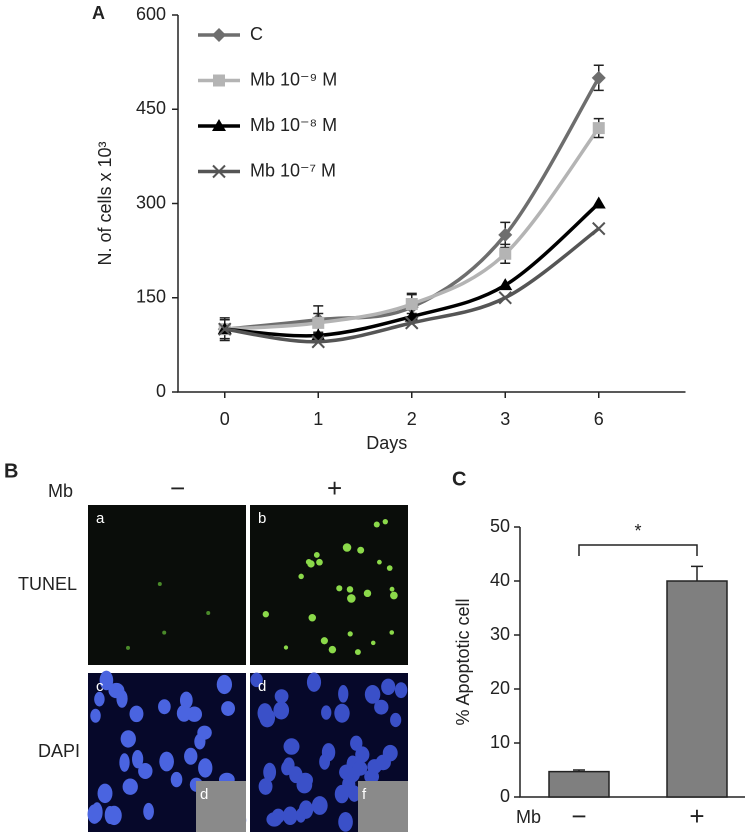  I want to click on column-label: −, so click(177, 488).